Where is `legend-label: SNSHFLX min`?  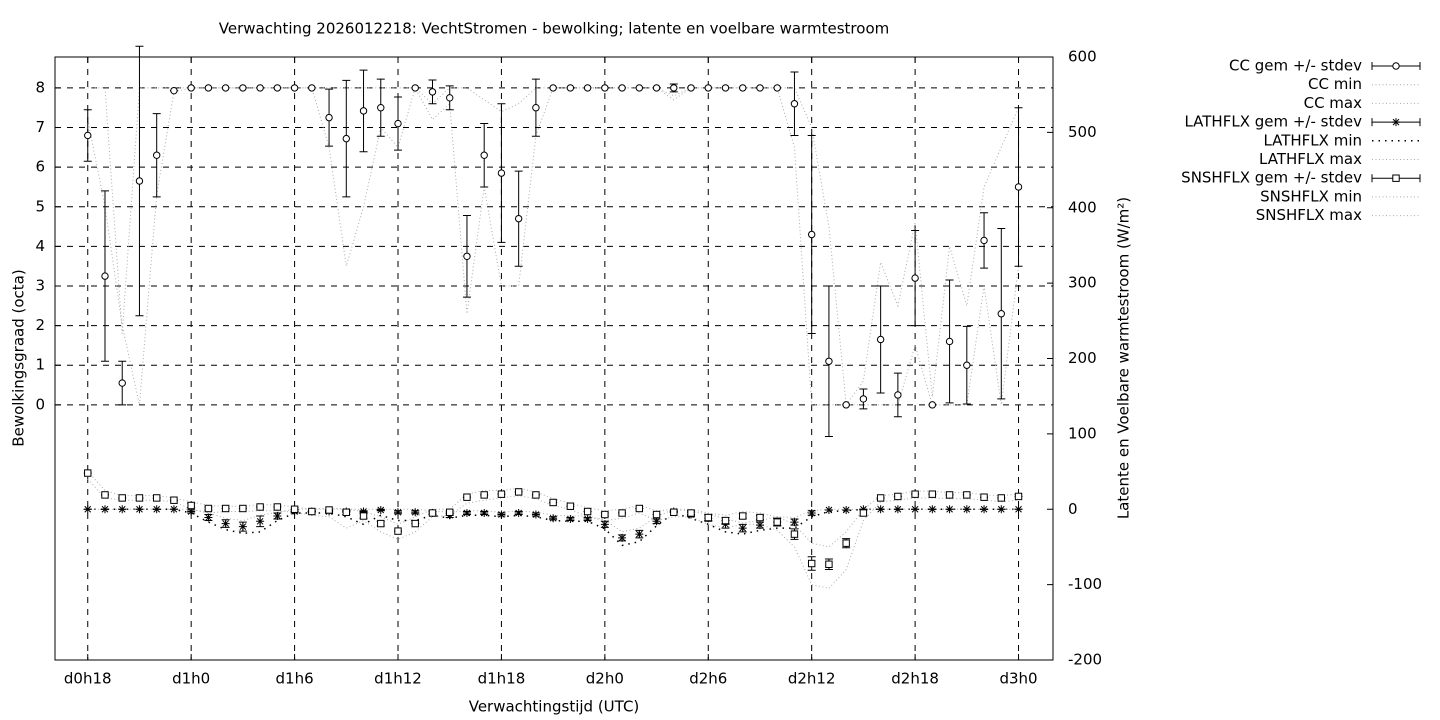
legend-label: SNSHFLX min is located at coordinates (1311, 196).